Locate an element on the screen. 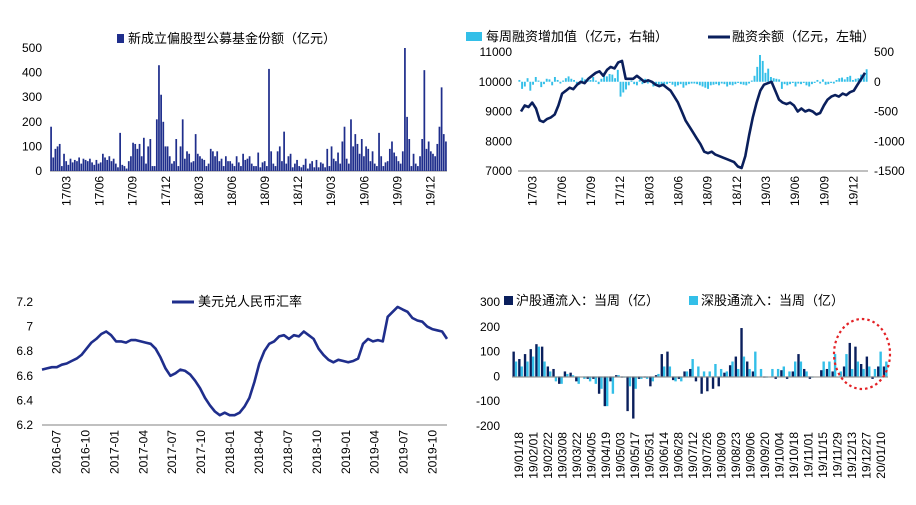 This screenshot has width=916, height=505. fund-y-tick-label: 500 is located at coordinates (32, 48).